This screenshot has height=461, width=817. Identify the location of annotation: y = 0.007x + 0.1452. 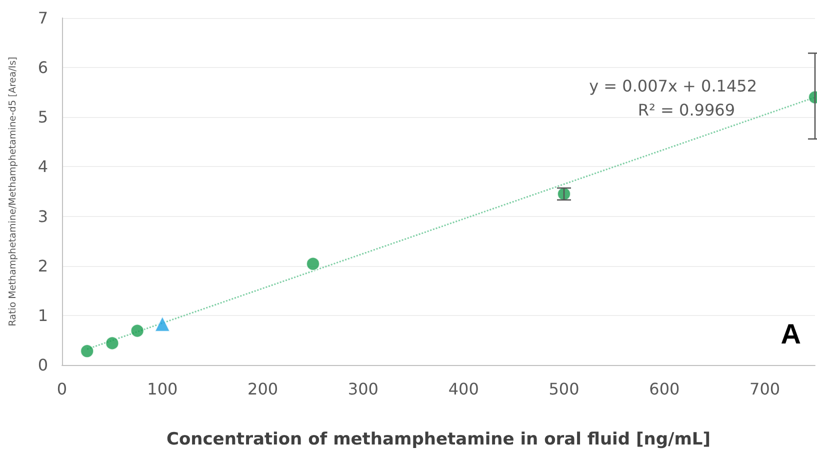
(673, 86).